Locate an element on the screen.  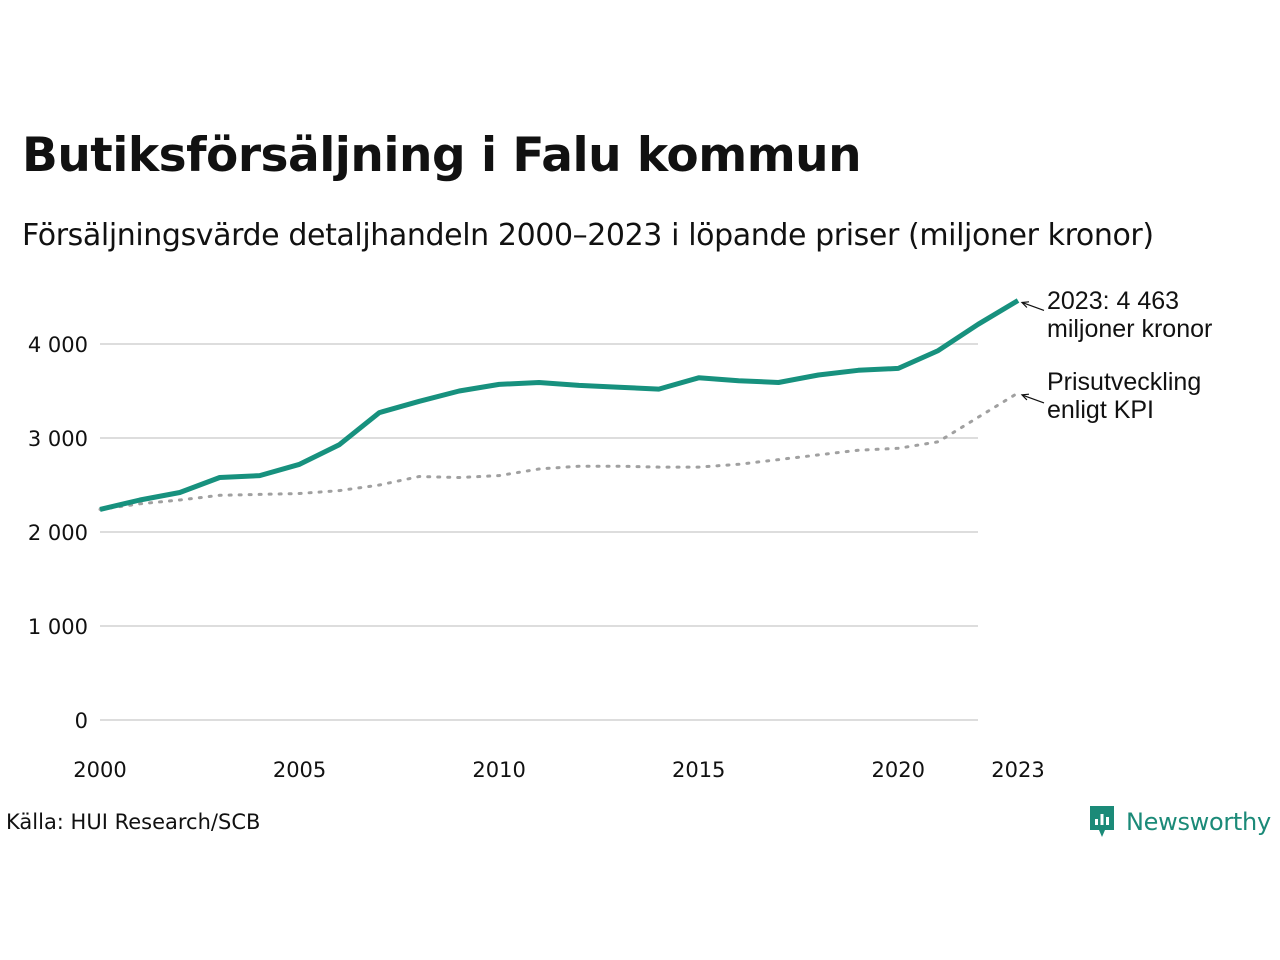
source-note: Källa: HUI Research/SCB is located at coordinates (133, 822).